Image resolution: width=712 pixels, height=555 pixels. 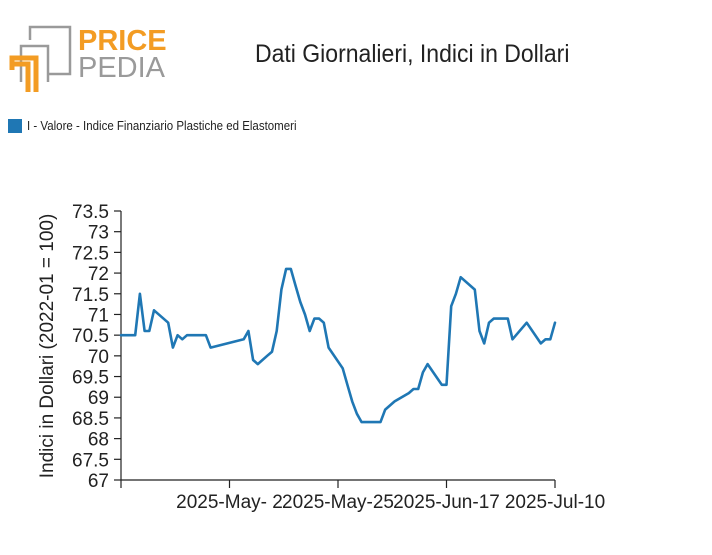 I want to click on legend-swatch, so click(x=15, y=126).